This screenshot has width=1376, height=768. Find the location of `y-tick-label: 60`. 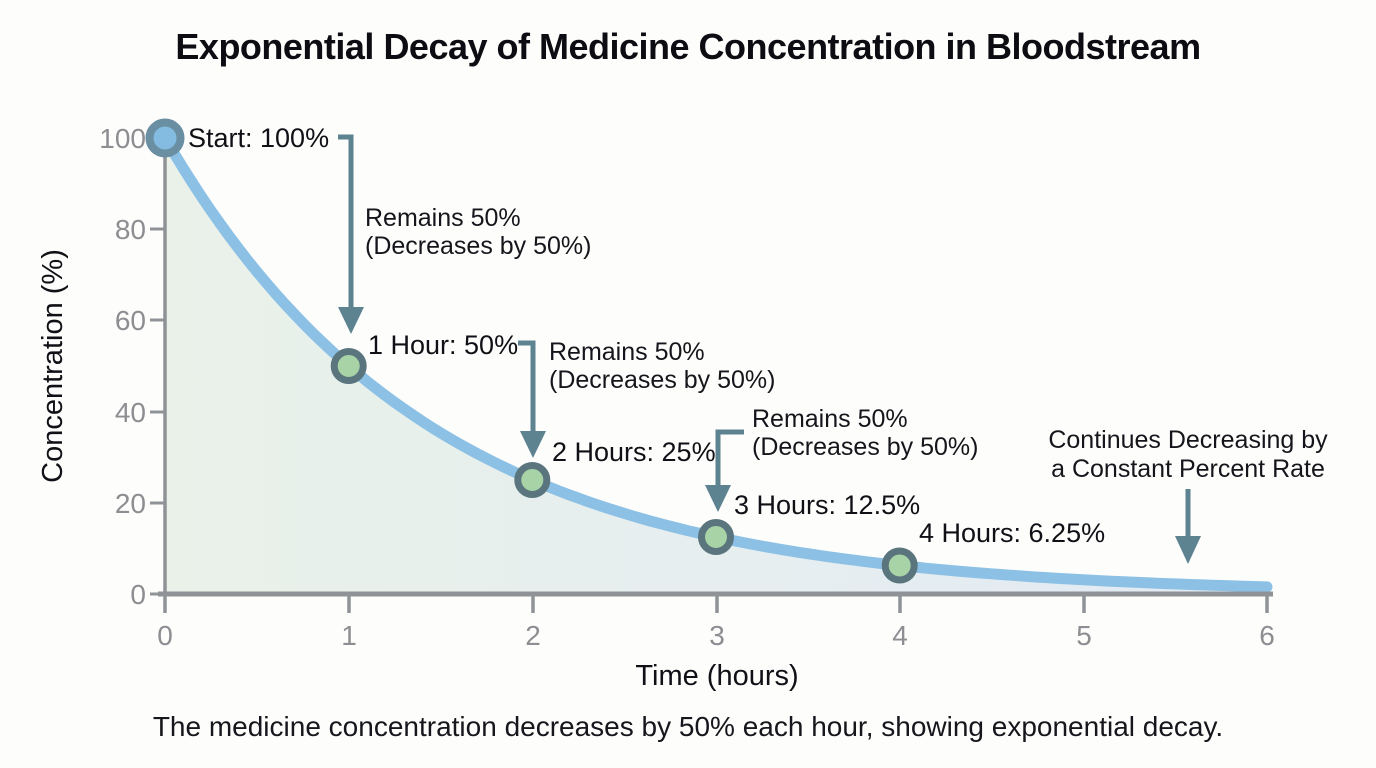

y-tick-label: 60 is located at coordinates (130, 320).